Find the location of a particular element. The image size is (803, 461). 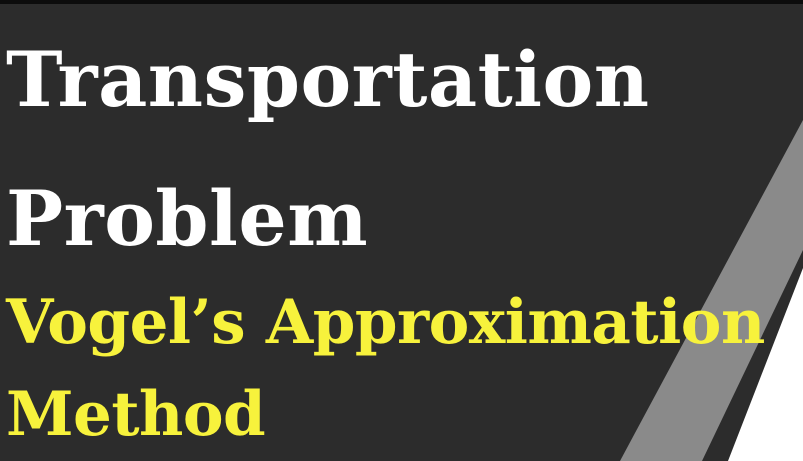

white-corner-triangle is located at coordinates (765, 364).